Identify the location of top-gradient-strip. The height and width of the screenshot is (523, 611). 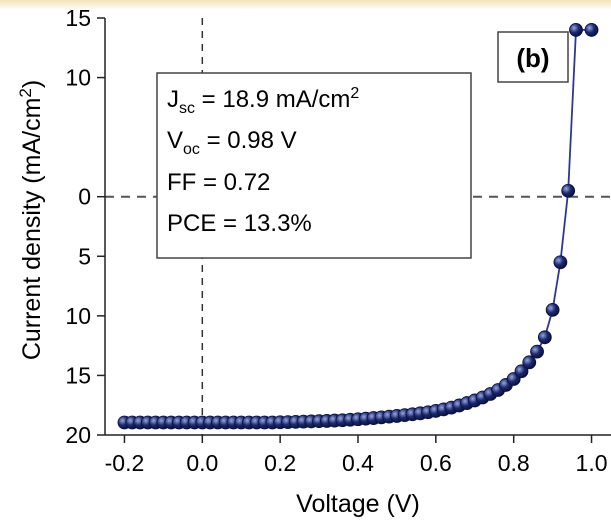
(305, 5).